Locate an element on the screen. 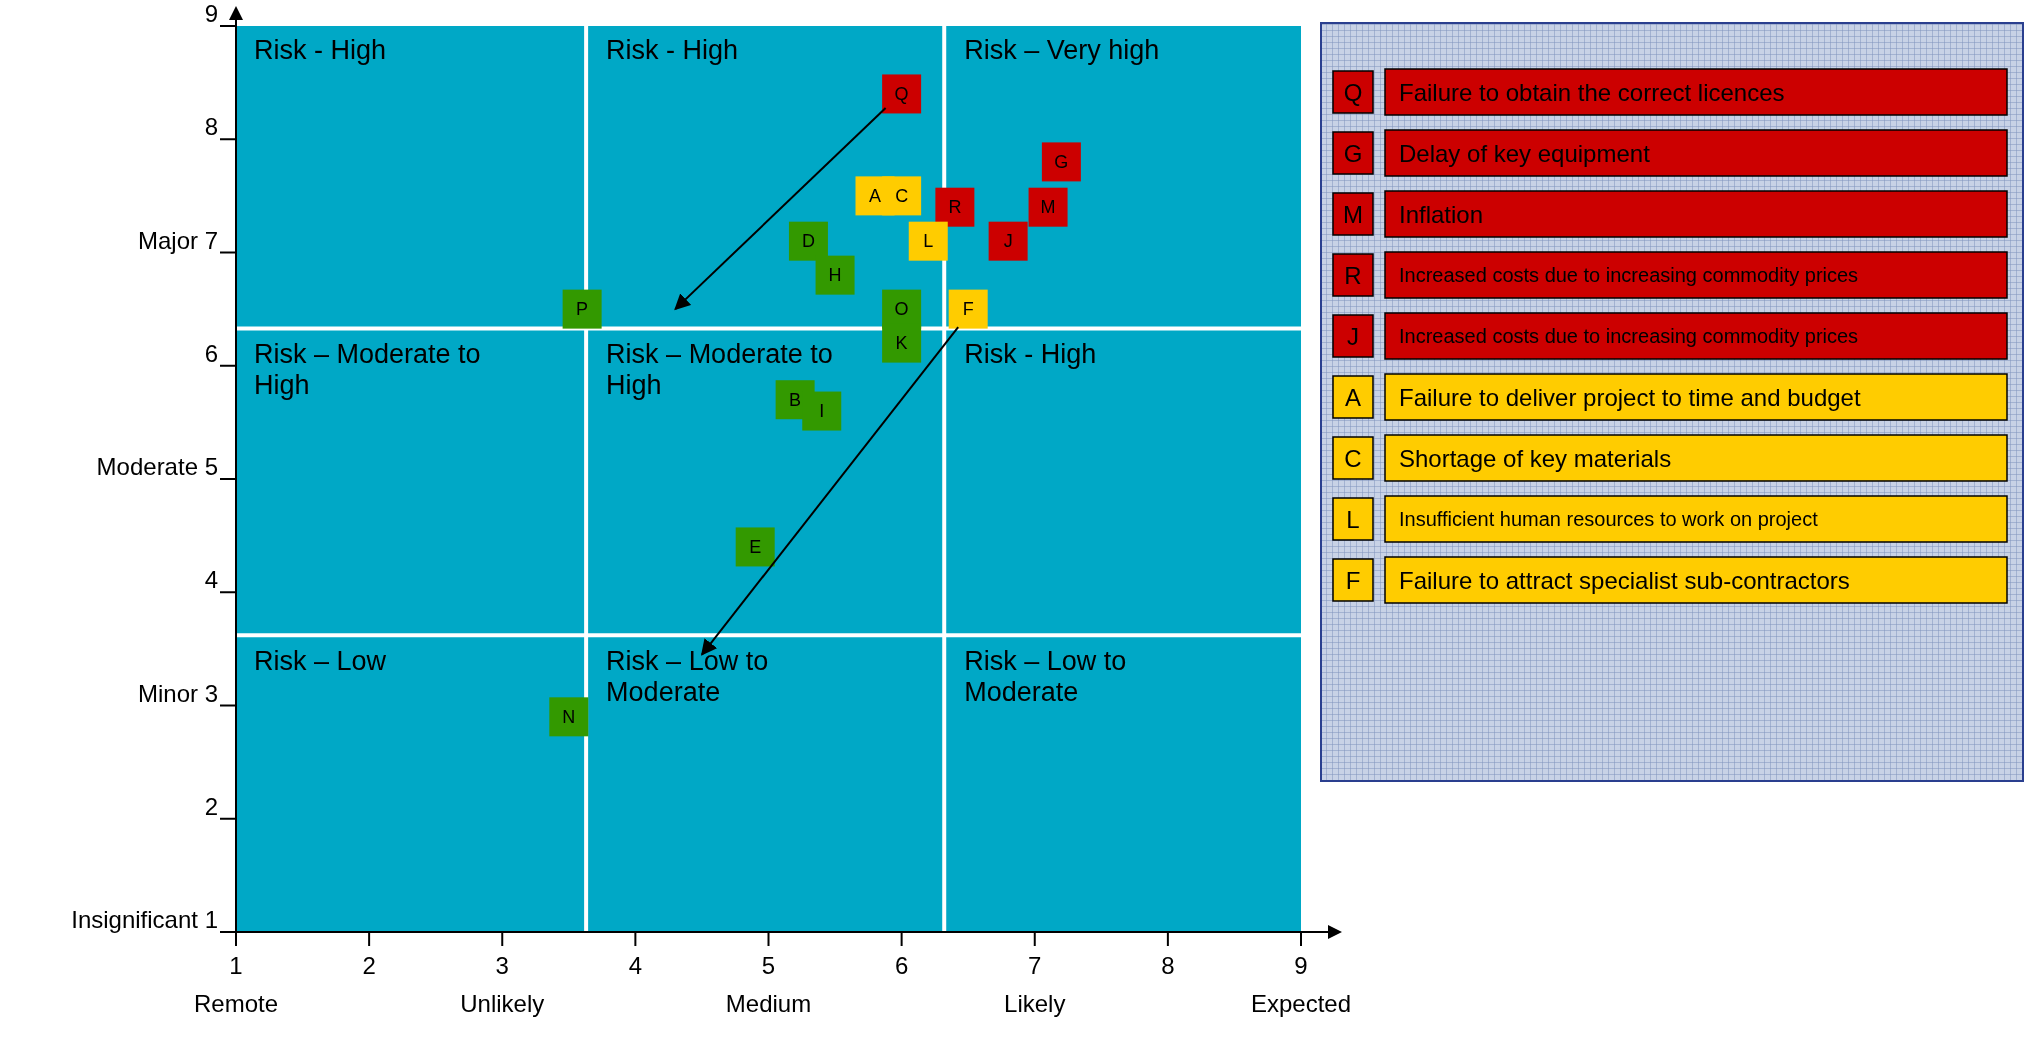  x-tick-label: 5 Medium is located at coordinates (768, 984).